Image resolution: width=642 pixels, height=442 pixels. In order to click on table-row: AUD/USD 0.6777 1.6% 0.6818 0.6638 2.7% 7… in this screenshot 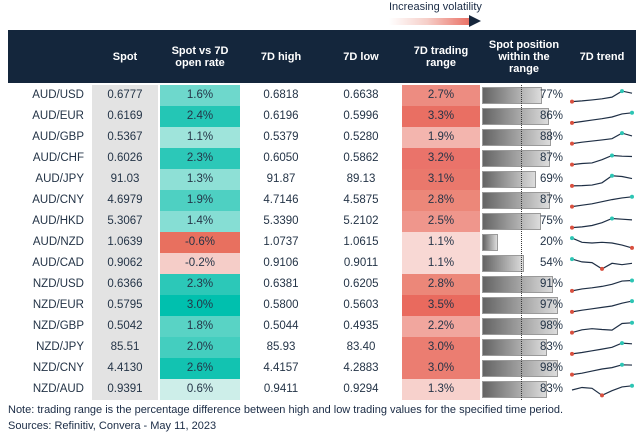, I will do `click(322, 95)`.